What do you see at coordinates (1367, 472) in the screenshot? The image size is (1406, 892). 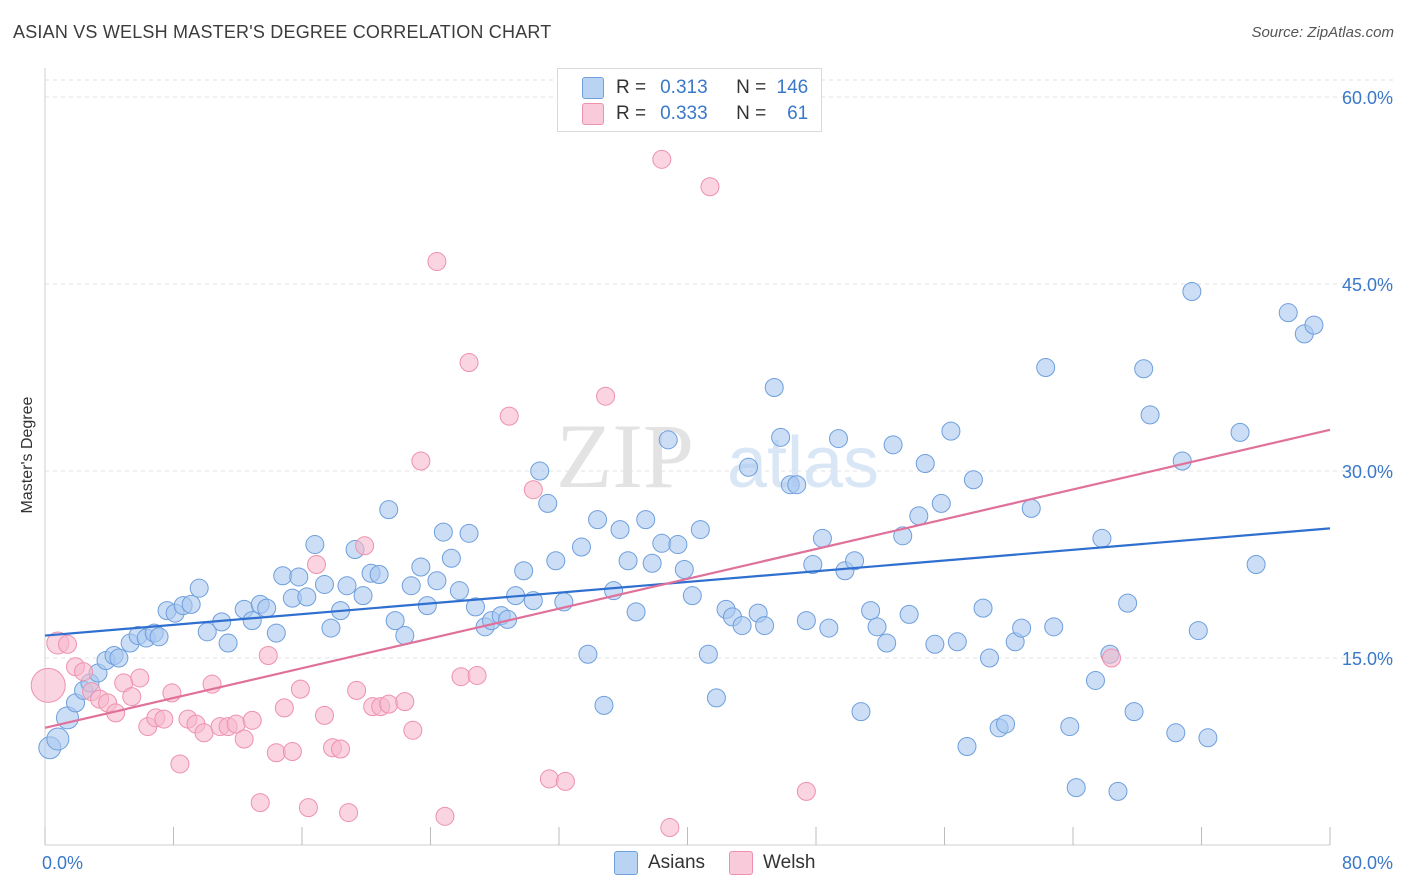 I see `y-tick-label: 30.0%` at bounding box center [1367, 472].